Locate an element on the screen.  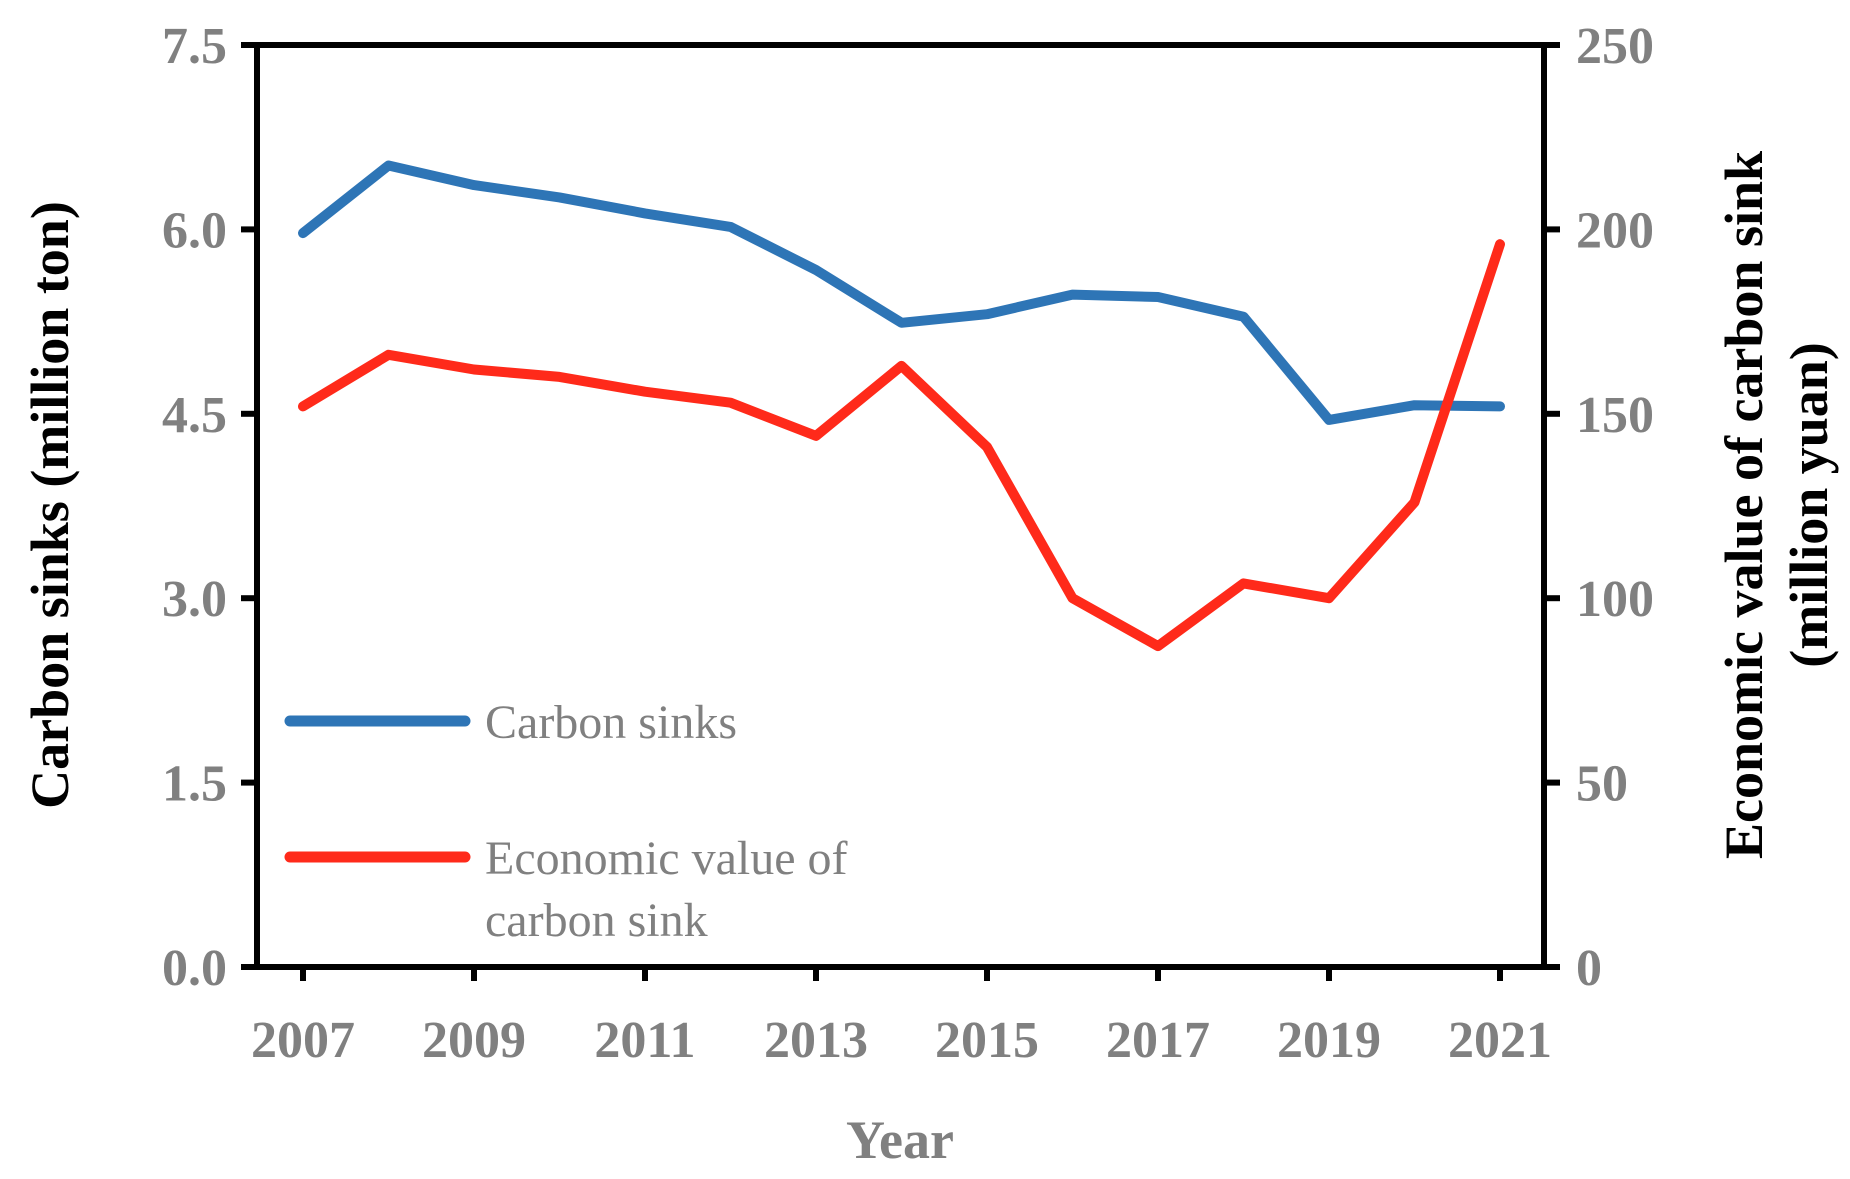
x-tick-label: 2015 is located at coordinates (987, 1040).